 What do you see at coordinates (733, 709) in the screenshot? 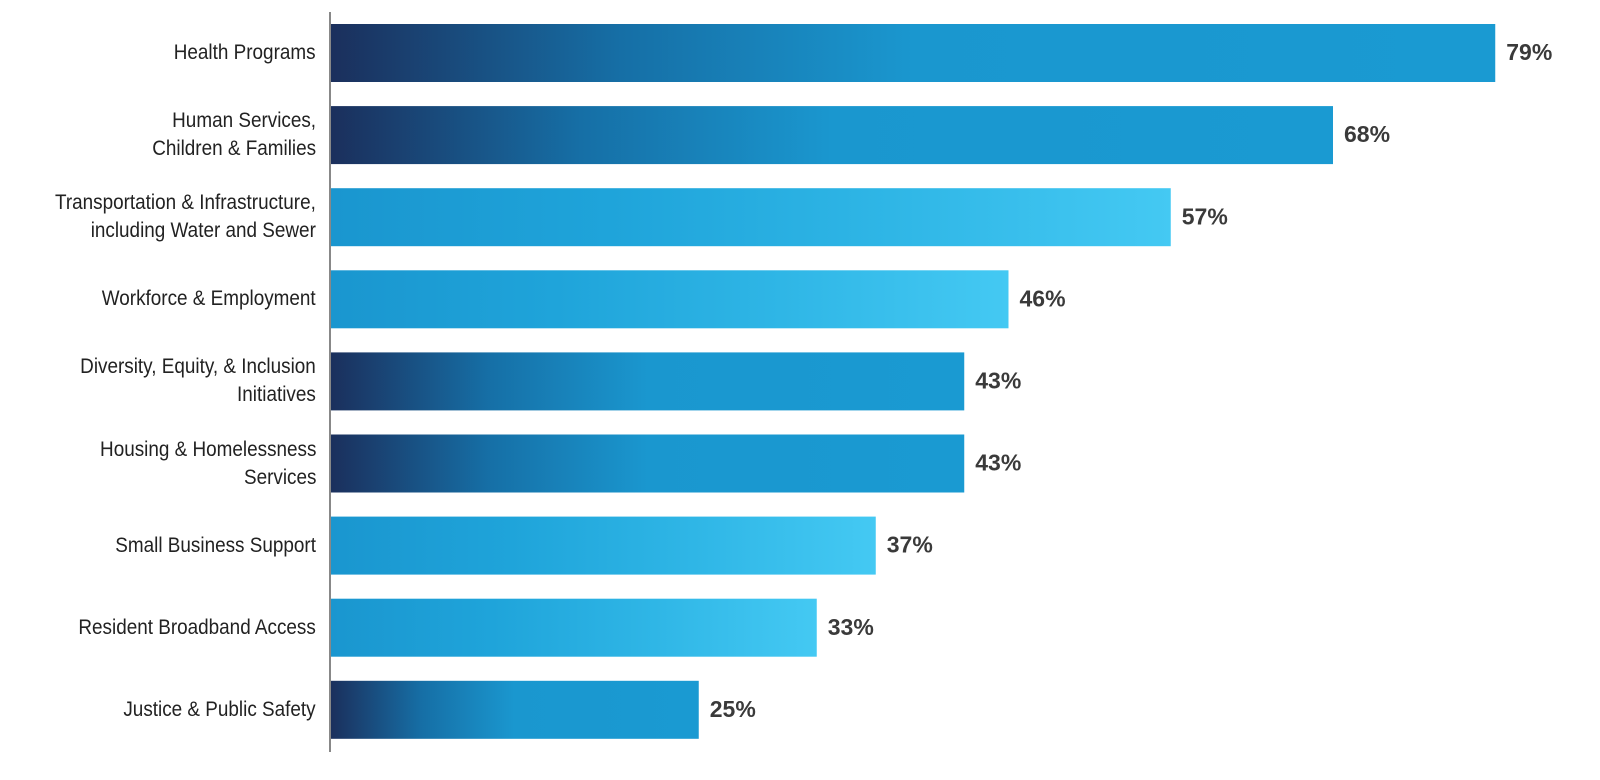
I see `value-label: 25%` at bounding box center [733, 709].